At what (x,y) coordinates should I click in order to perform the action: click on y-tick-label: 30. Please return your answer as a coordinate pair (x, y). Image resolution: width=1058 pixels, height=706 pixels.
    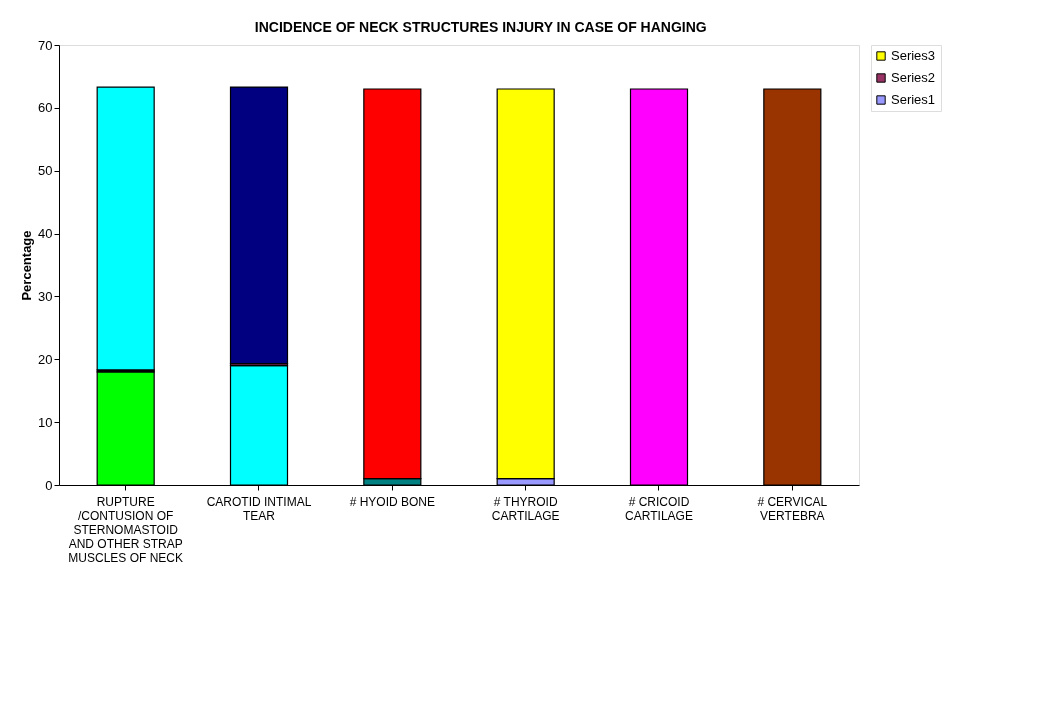
    Looking at the image, I should click on (45, 296).